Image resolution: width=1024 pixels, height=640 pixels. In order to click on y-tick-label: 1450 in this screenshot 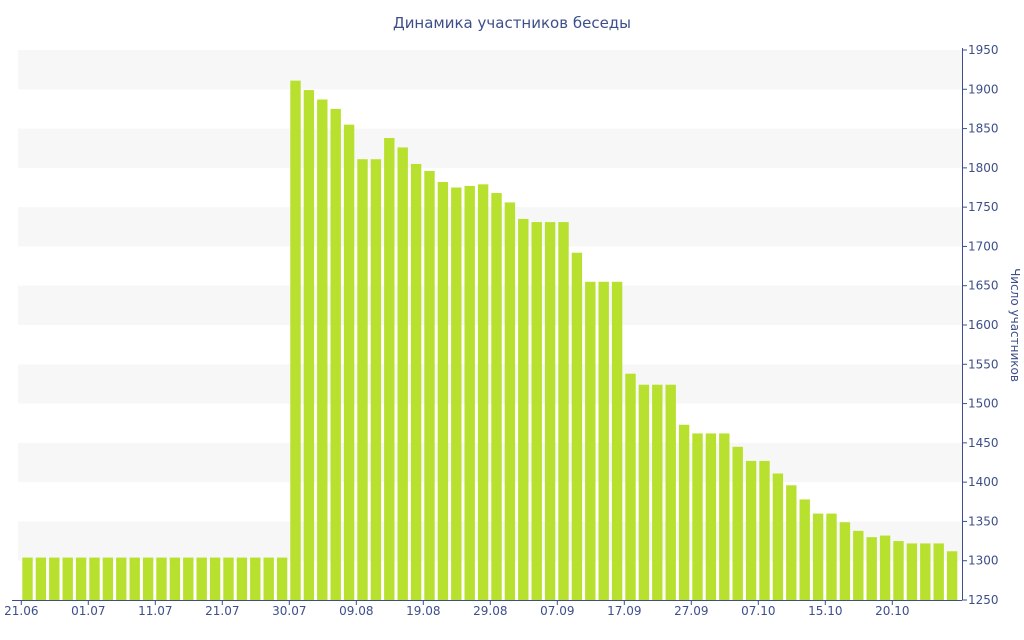, I will do `click(983, 443)`.